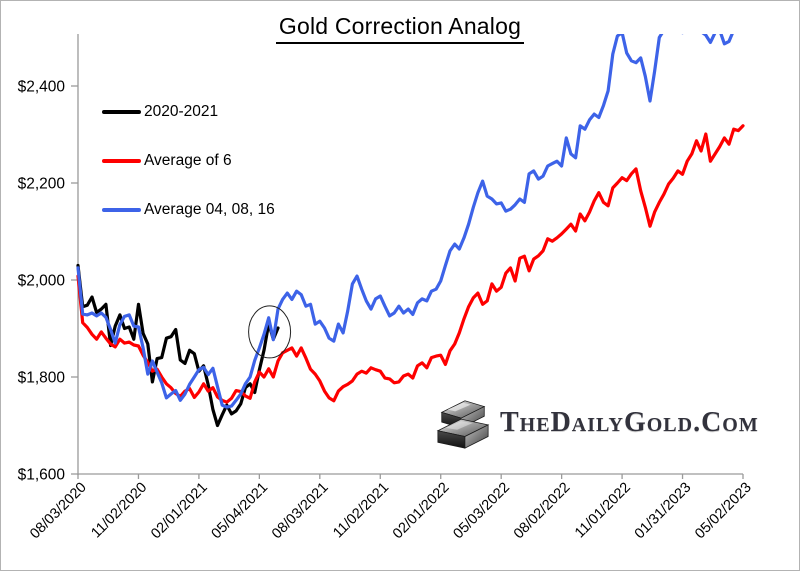 Image resolution: width=800 pixels, height=571 pixels. Describe the element at coordinates (463, 424) in the screenshot. I see `gold-bars-icon` at that location.